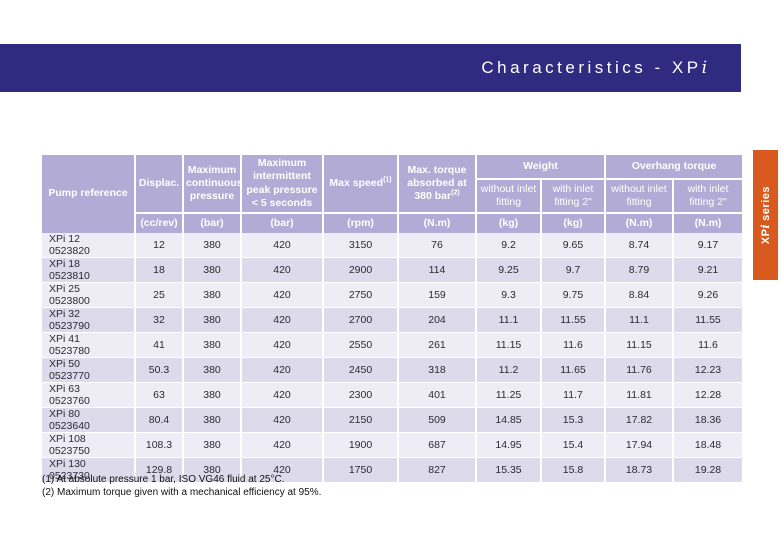 The width and height of the screenshot is (781, 537). I want to click on table-cell: 318, so click(437, 370).